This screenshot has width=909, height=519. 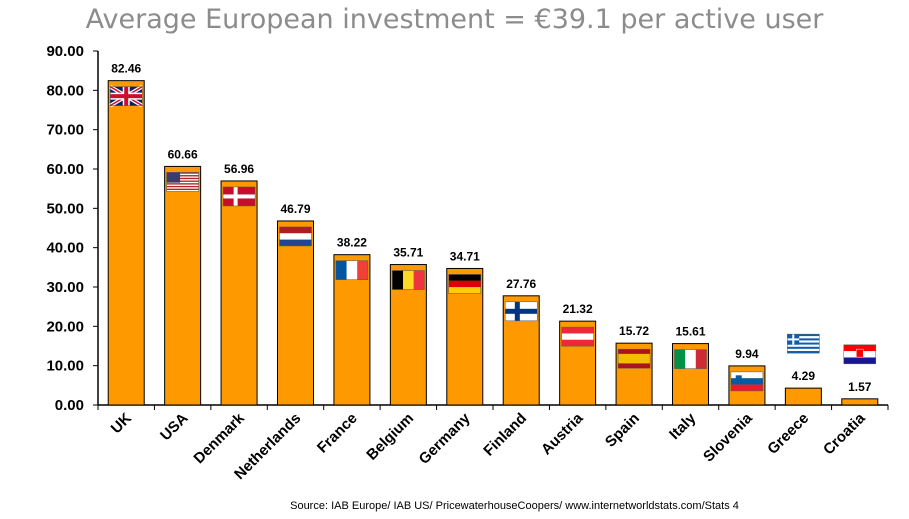 What do you see at coordinates (337, 433) in the screenshot?
I see `category-label-france: France` at bounding box center [337, 433].